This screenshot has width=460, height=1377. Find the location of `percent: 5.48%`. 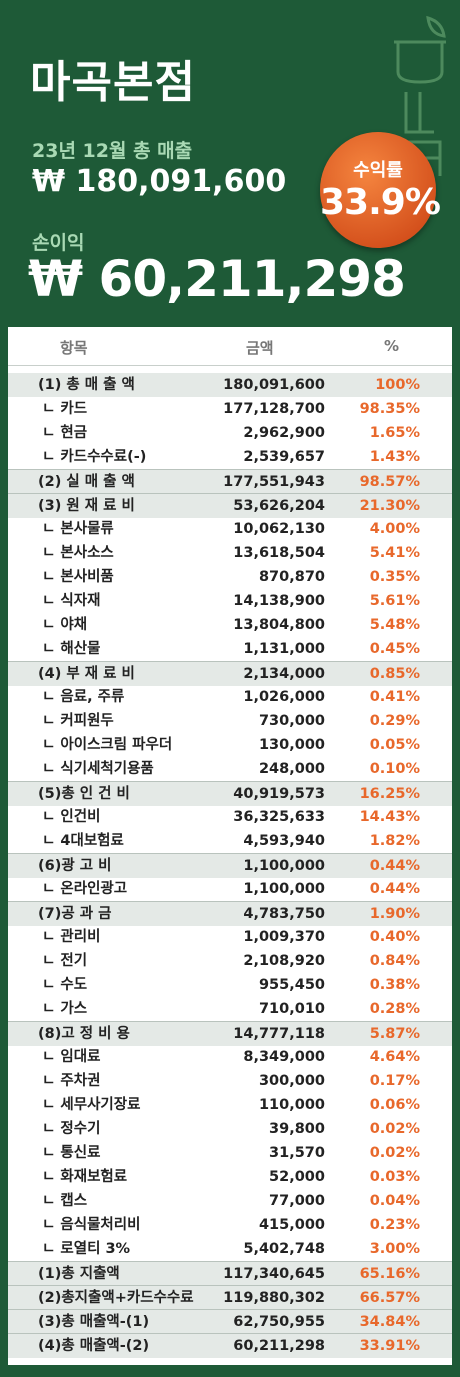

percent: 5.48% is located at coordinates (394, 625).